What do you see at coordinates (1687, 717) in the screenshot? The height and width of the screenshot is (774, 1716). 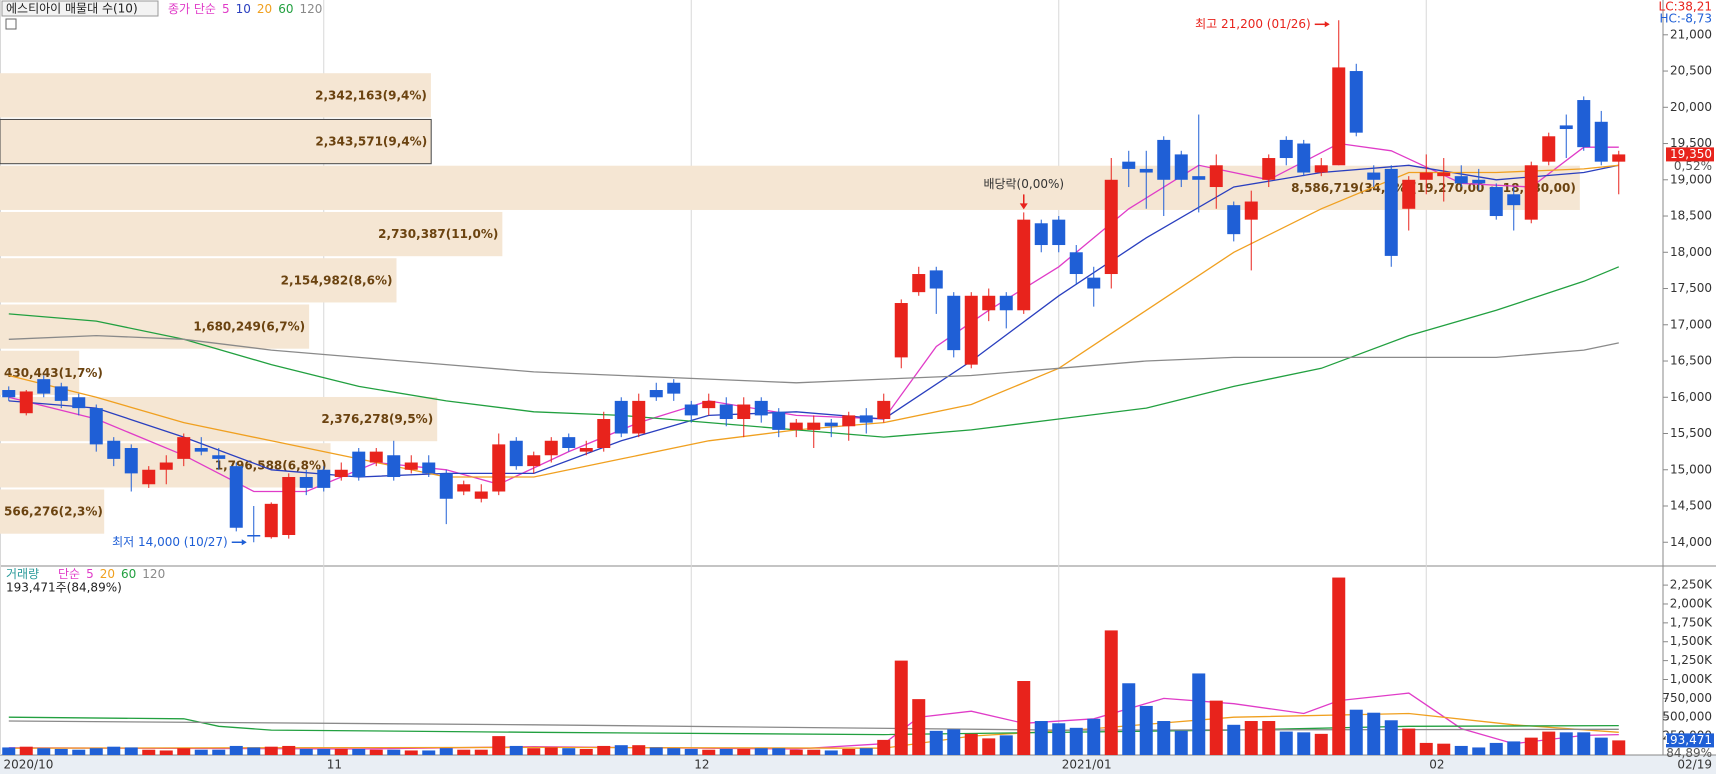 I see `y-tick-label: 500,000` at bounding box center [1687, 717].